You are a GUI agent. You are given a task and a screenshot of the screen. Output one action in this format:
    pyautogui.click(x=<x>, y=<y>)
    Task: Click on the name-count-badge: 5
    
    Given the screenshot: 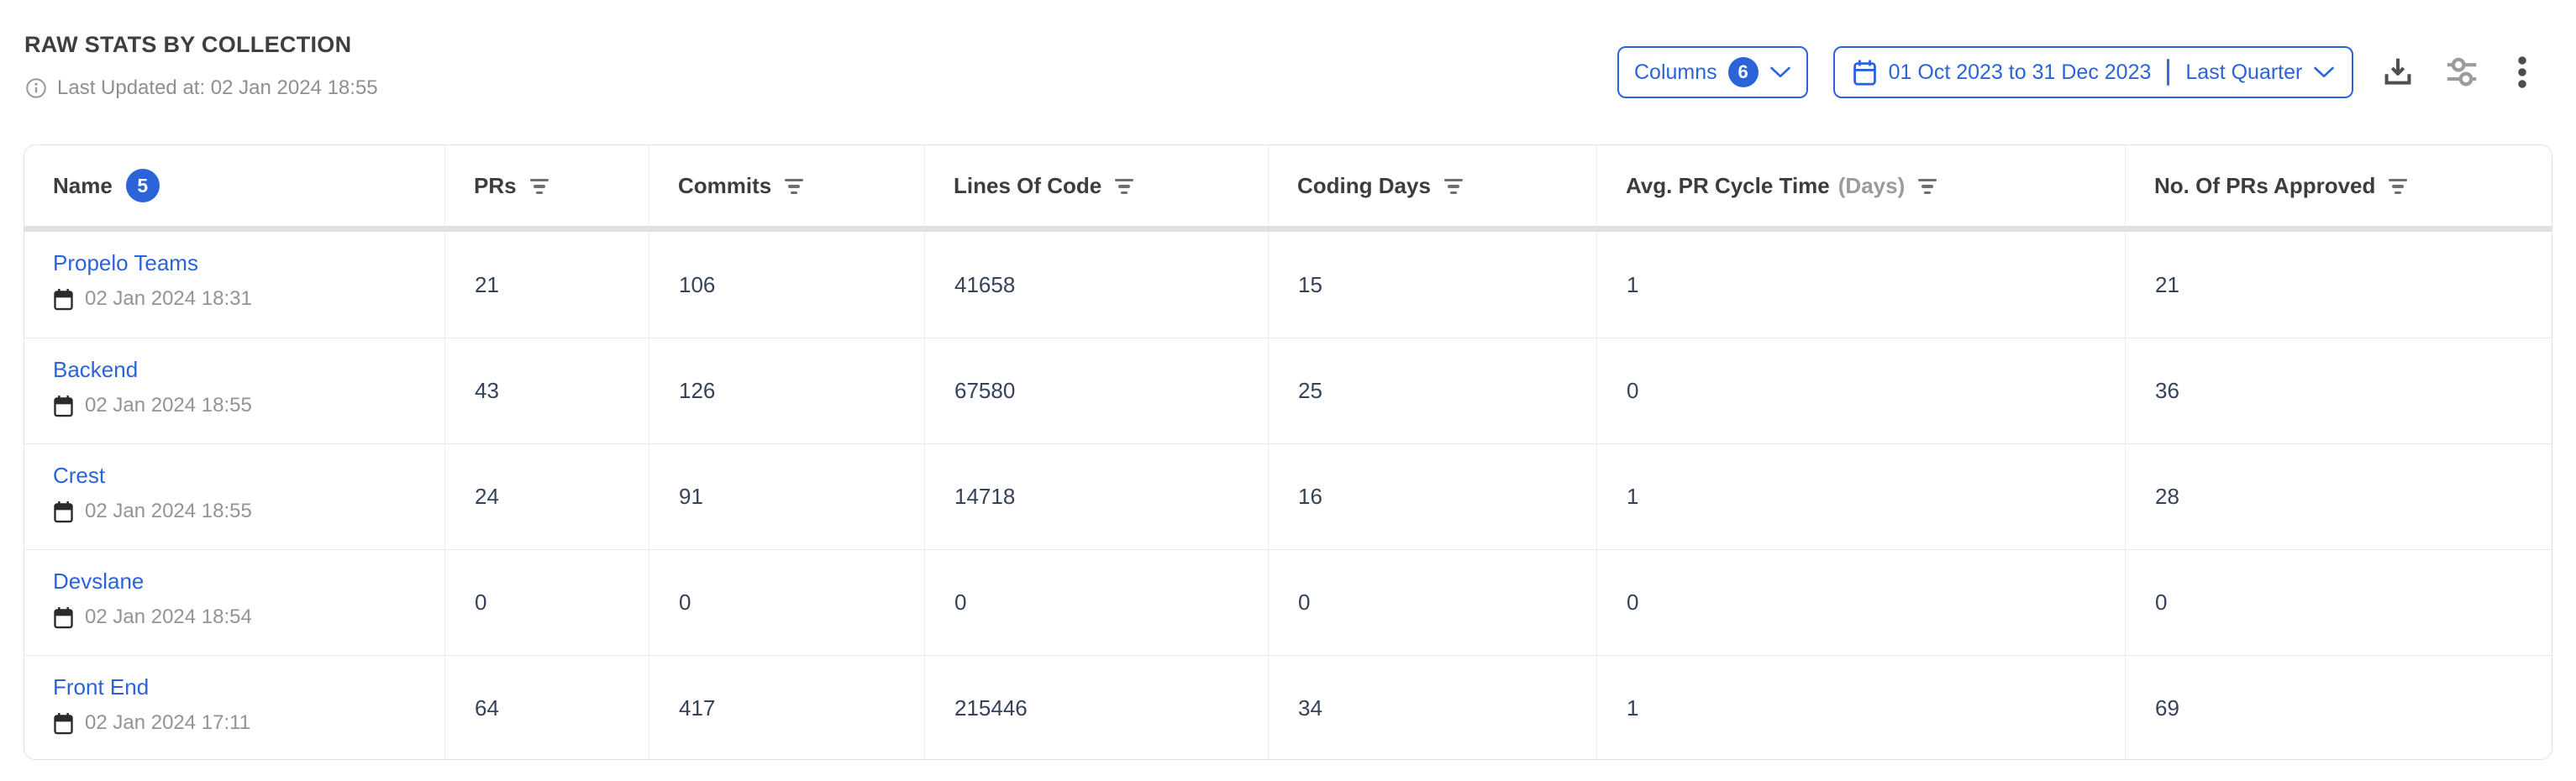 What is the action you would take?
    pyautogui.click(x=142, y=185)
    